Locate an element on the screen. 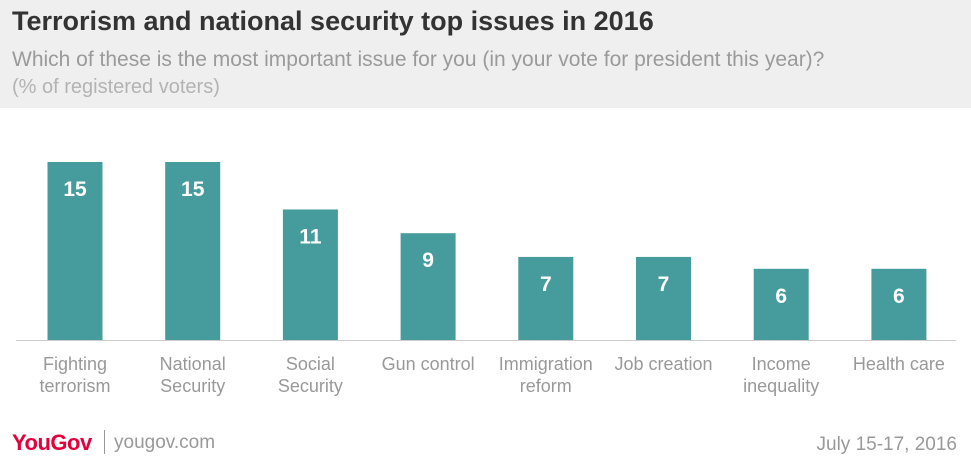 This screenshot has width=971, height=463. category-label: reform is located at coordinates (546, 386).